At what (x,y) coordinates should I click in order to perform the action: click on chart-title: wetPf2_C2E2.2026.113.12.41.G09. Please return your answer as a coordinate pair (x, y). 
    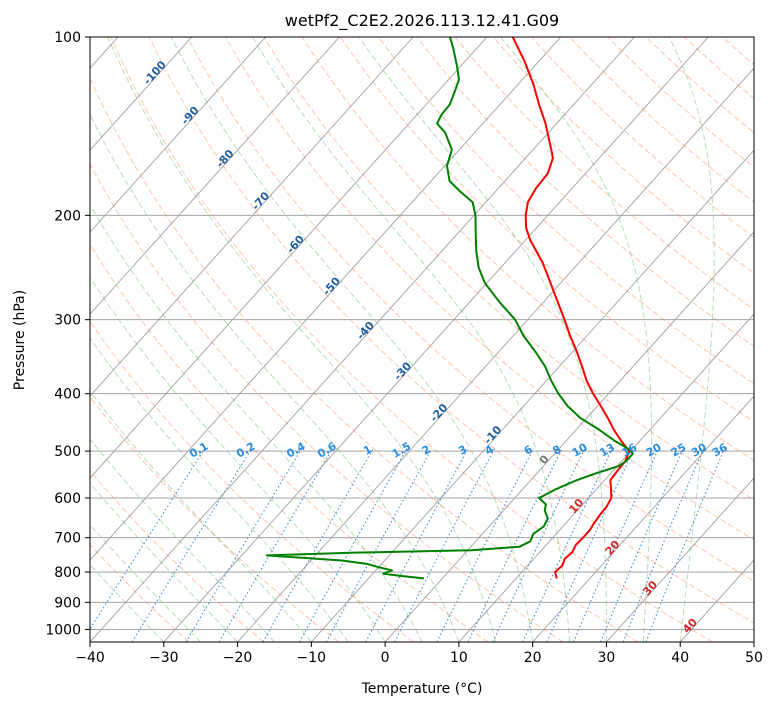
    Looking at the image, I should click on (422, 21).